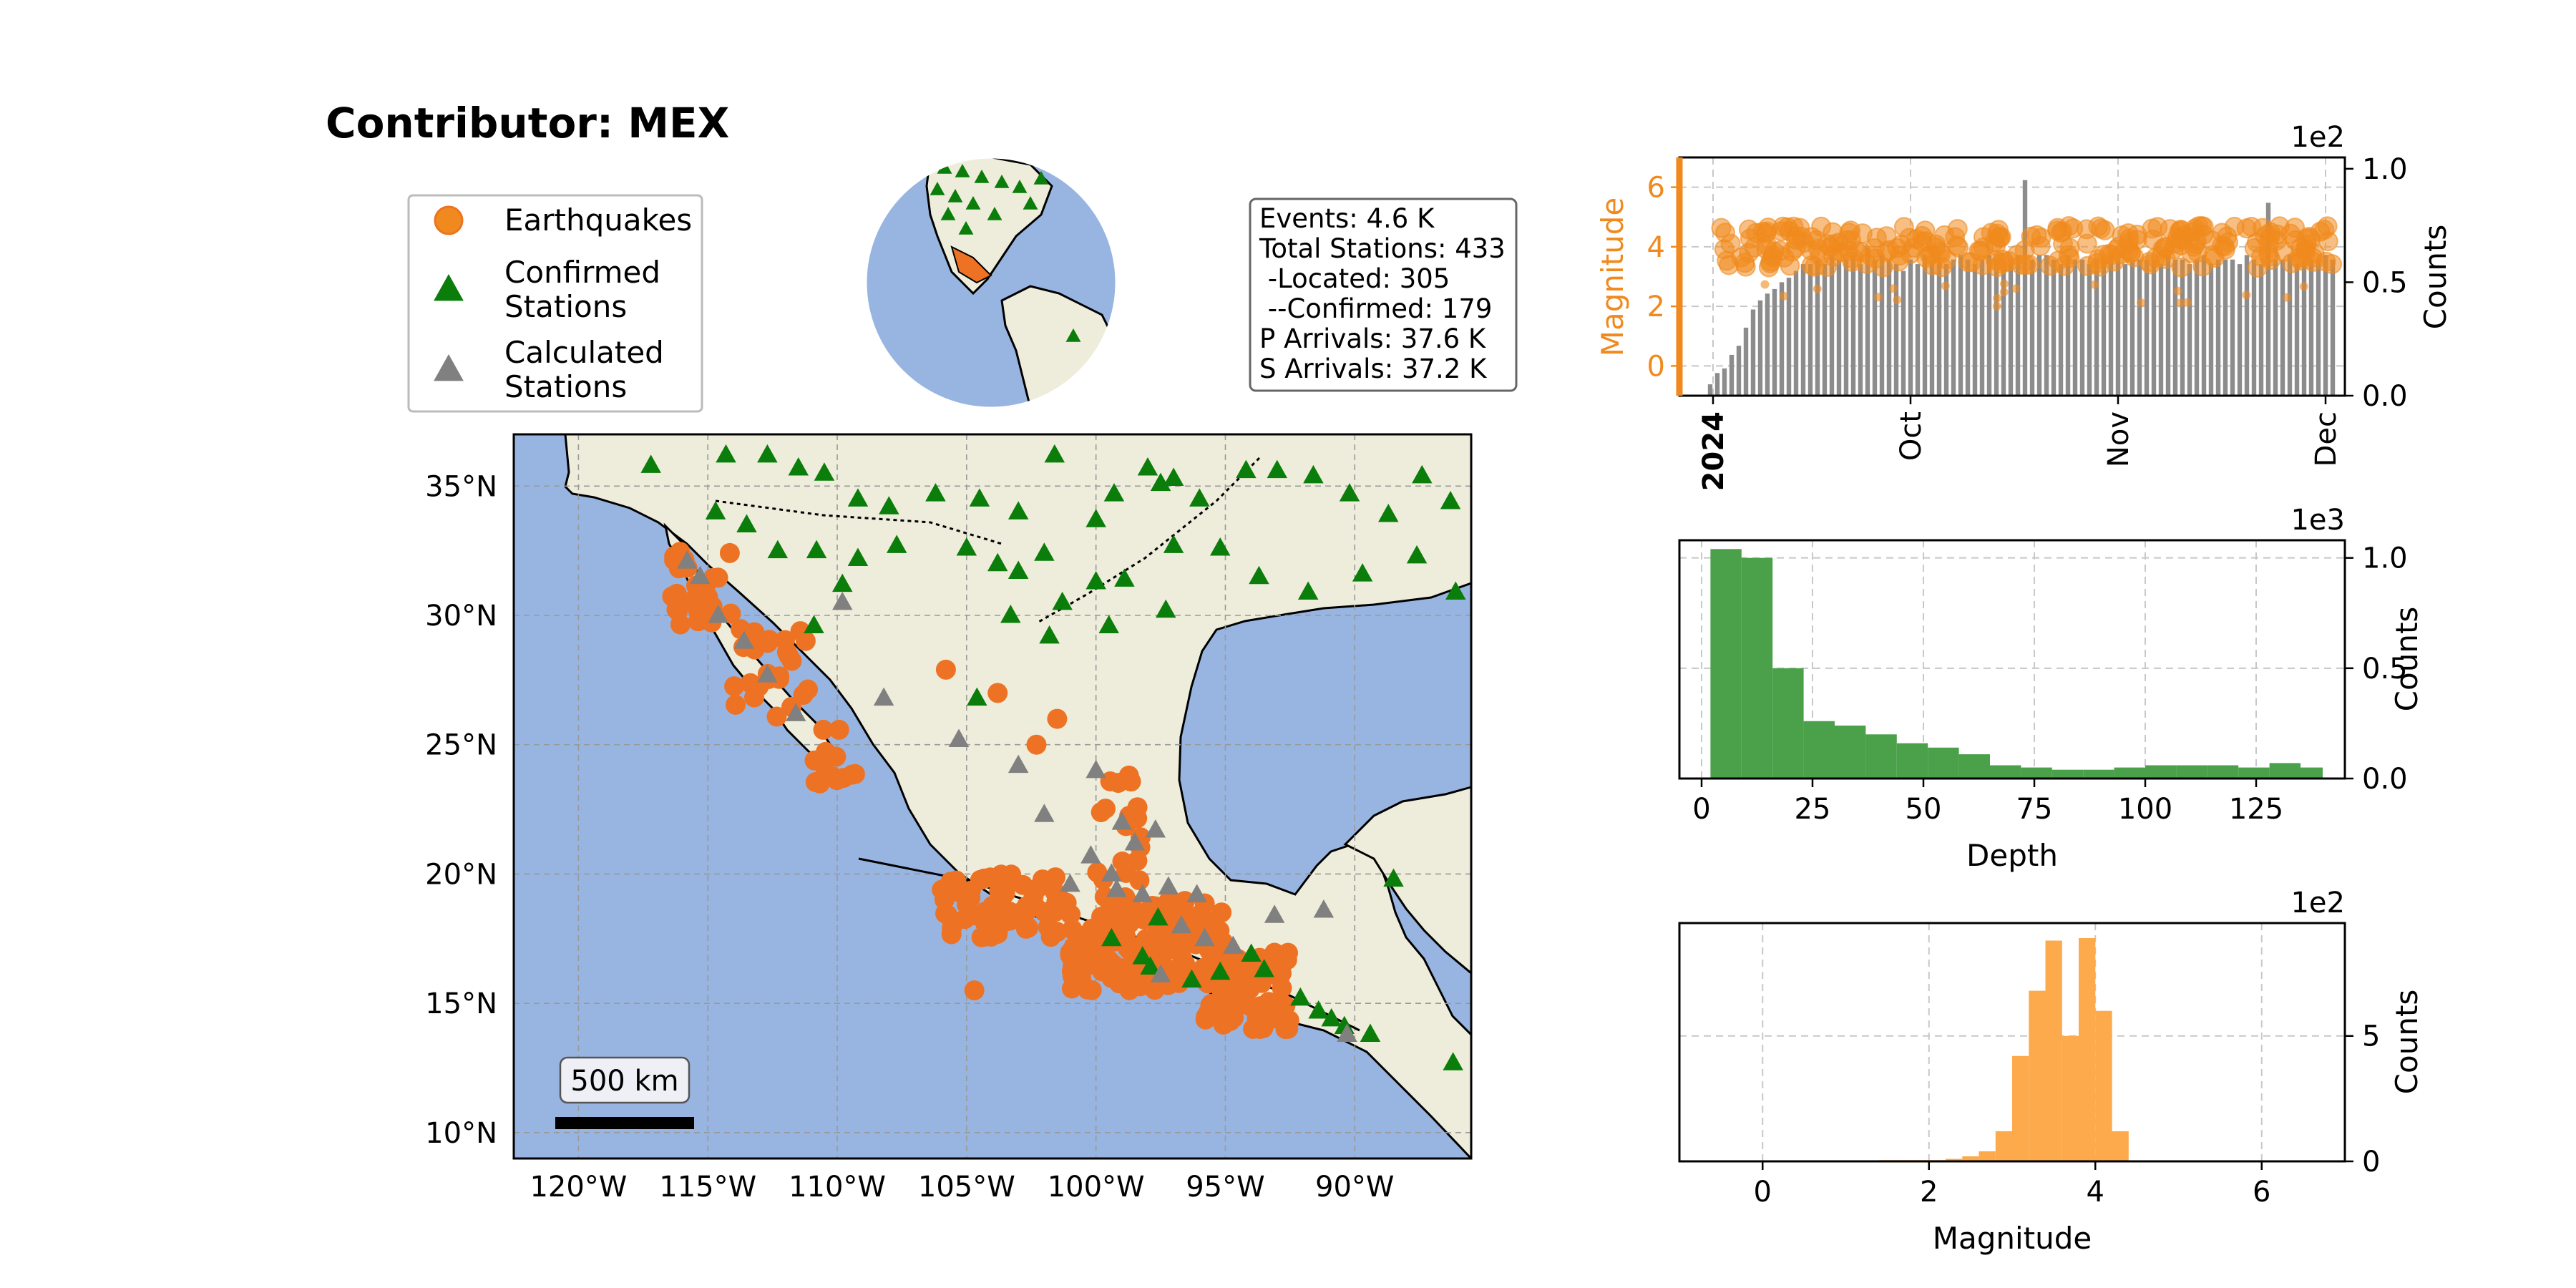 This screenshot has height=1288, width=2576. Describe the element at coordinates (2371, 1162) in the screenshot. I see `mh-ytick: 0` at that location.